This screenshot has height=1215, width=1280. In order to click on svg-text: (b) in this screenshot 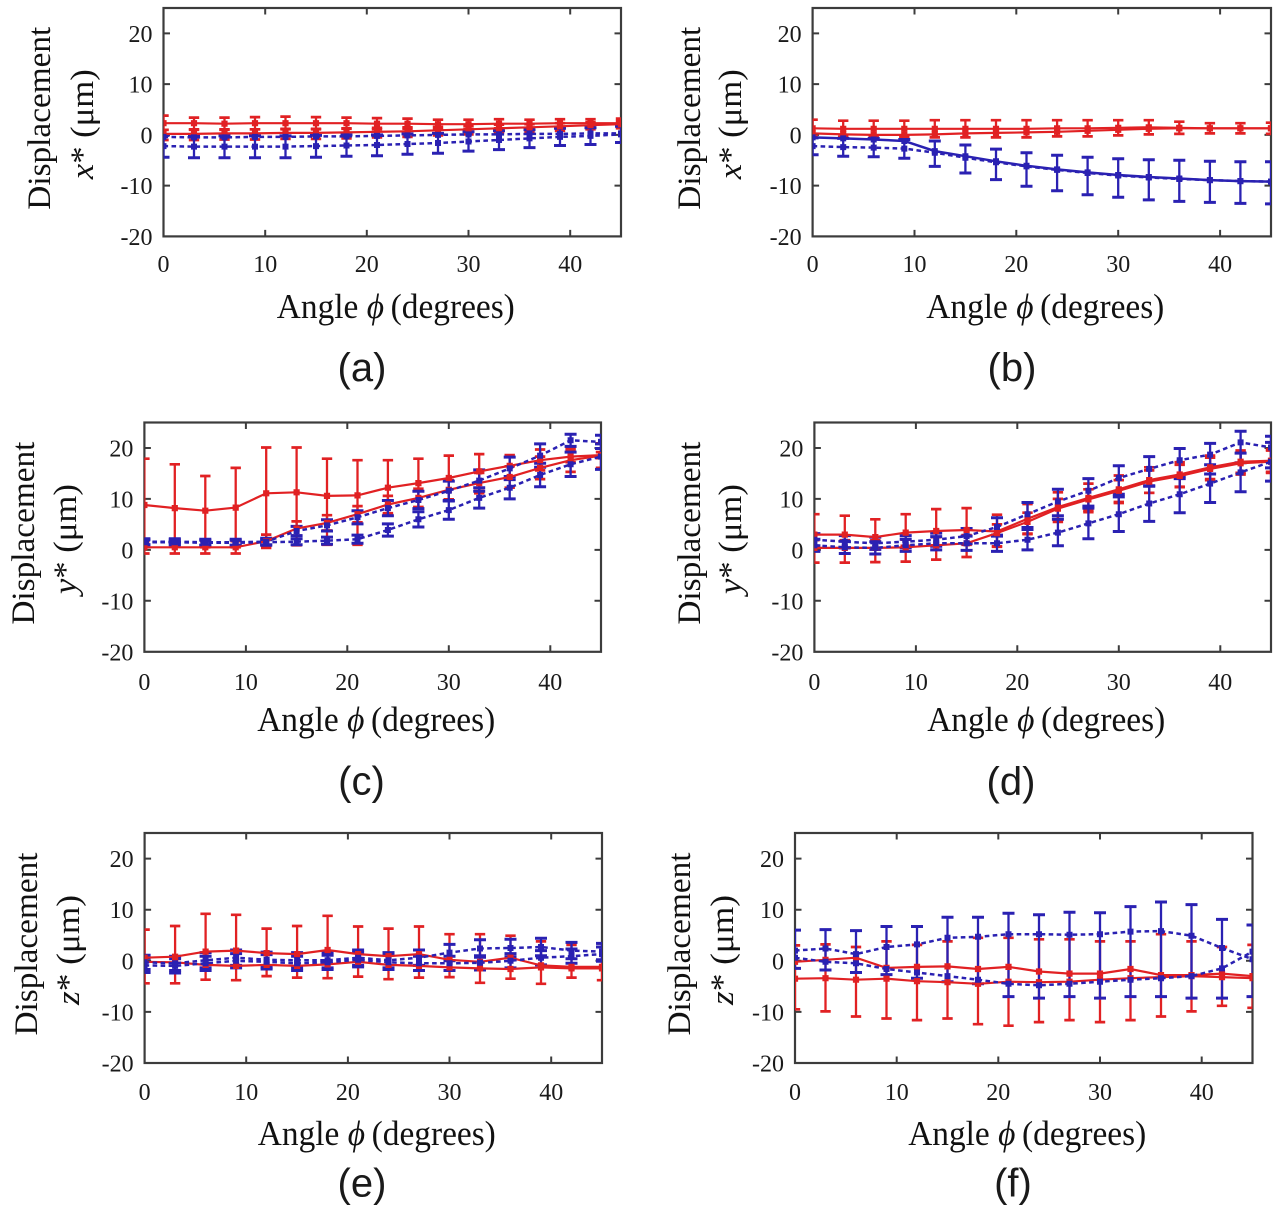, I will do `click(1012, 368)`.